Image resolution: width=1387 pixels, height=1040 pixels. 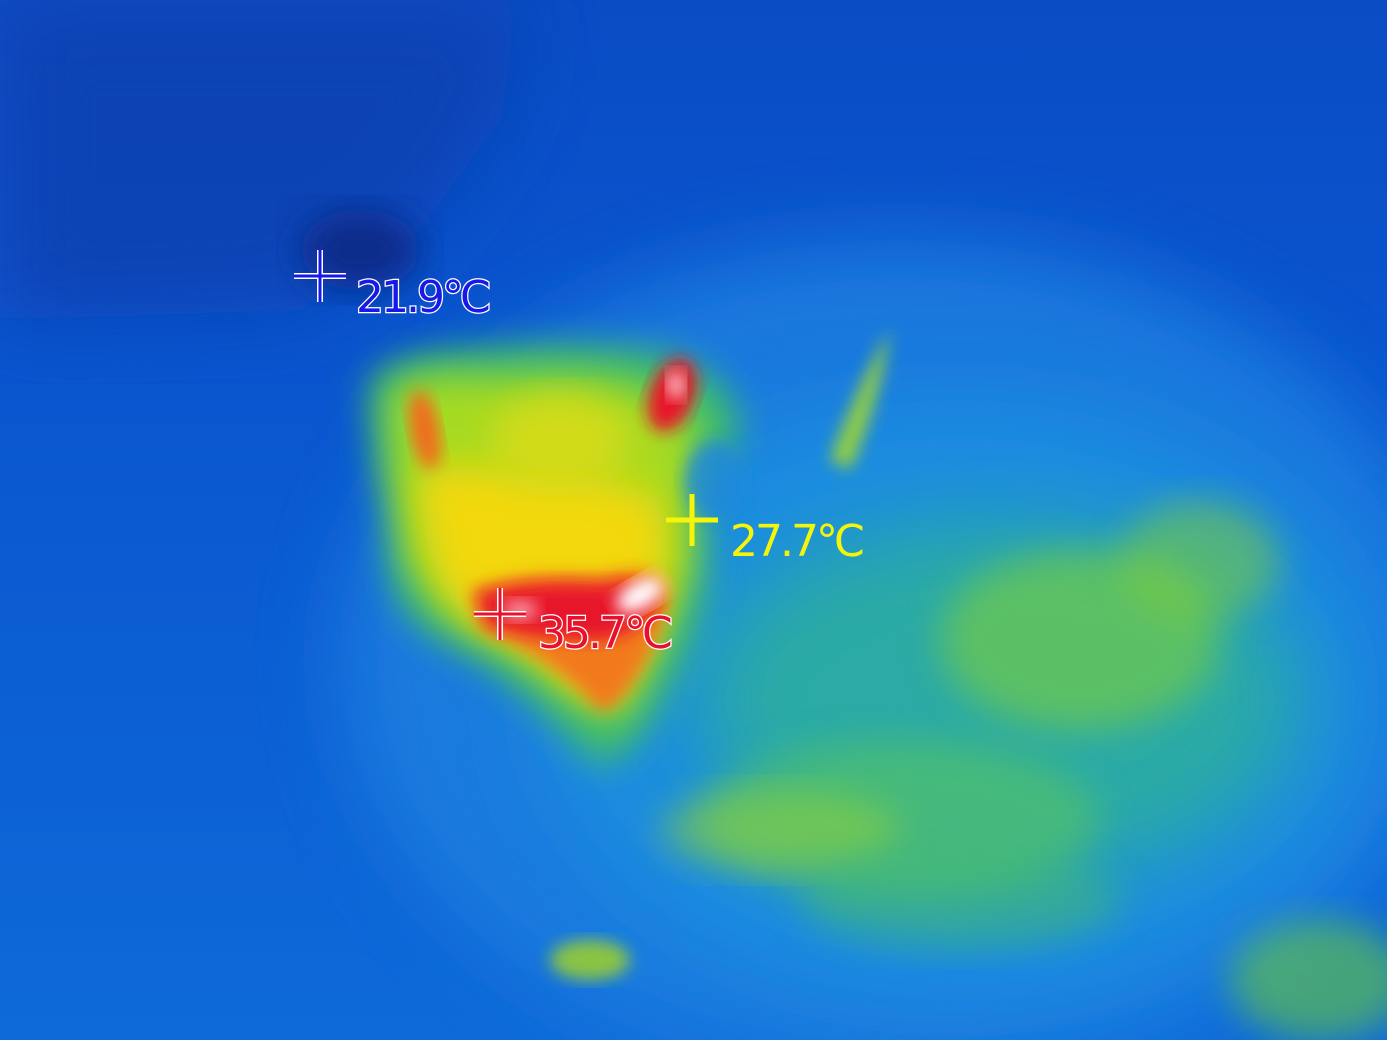 What do you see at coordinates (500, 614) in the screenshot?
I see `max-temp-crosshair` at bounding box center [500, 614].